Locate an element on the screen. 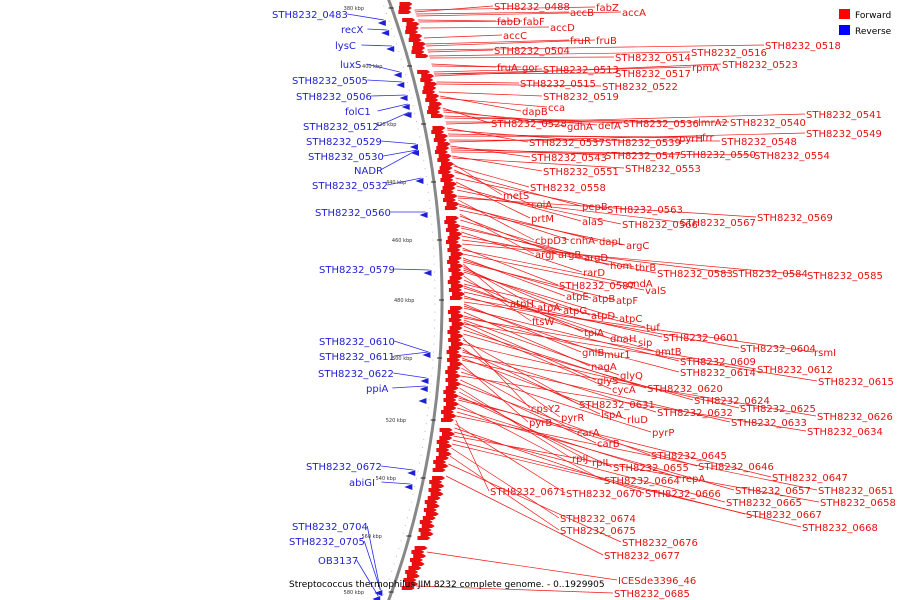  reverse-gene-label: folC1 is located at coordinates (358, 112).